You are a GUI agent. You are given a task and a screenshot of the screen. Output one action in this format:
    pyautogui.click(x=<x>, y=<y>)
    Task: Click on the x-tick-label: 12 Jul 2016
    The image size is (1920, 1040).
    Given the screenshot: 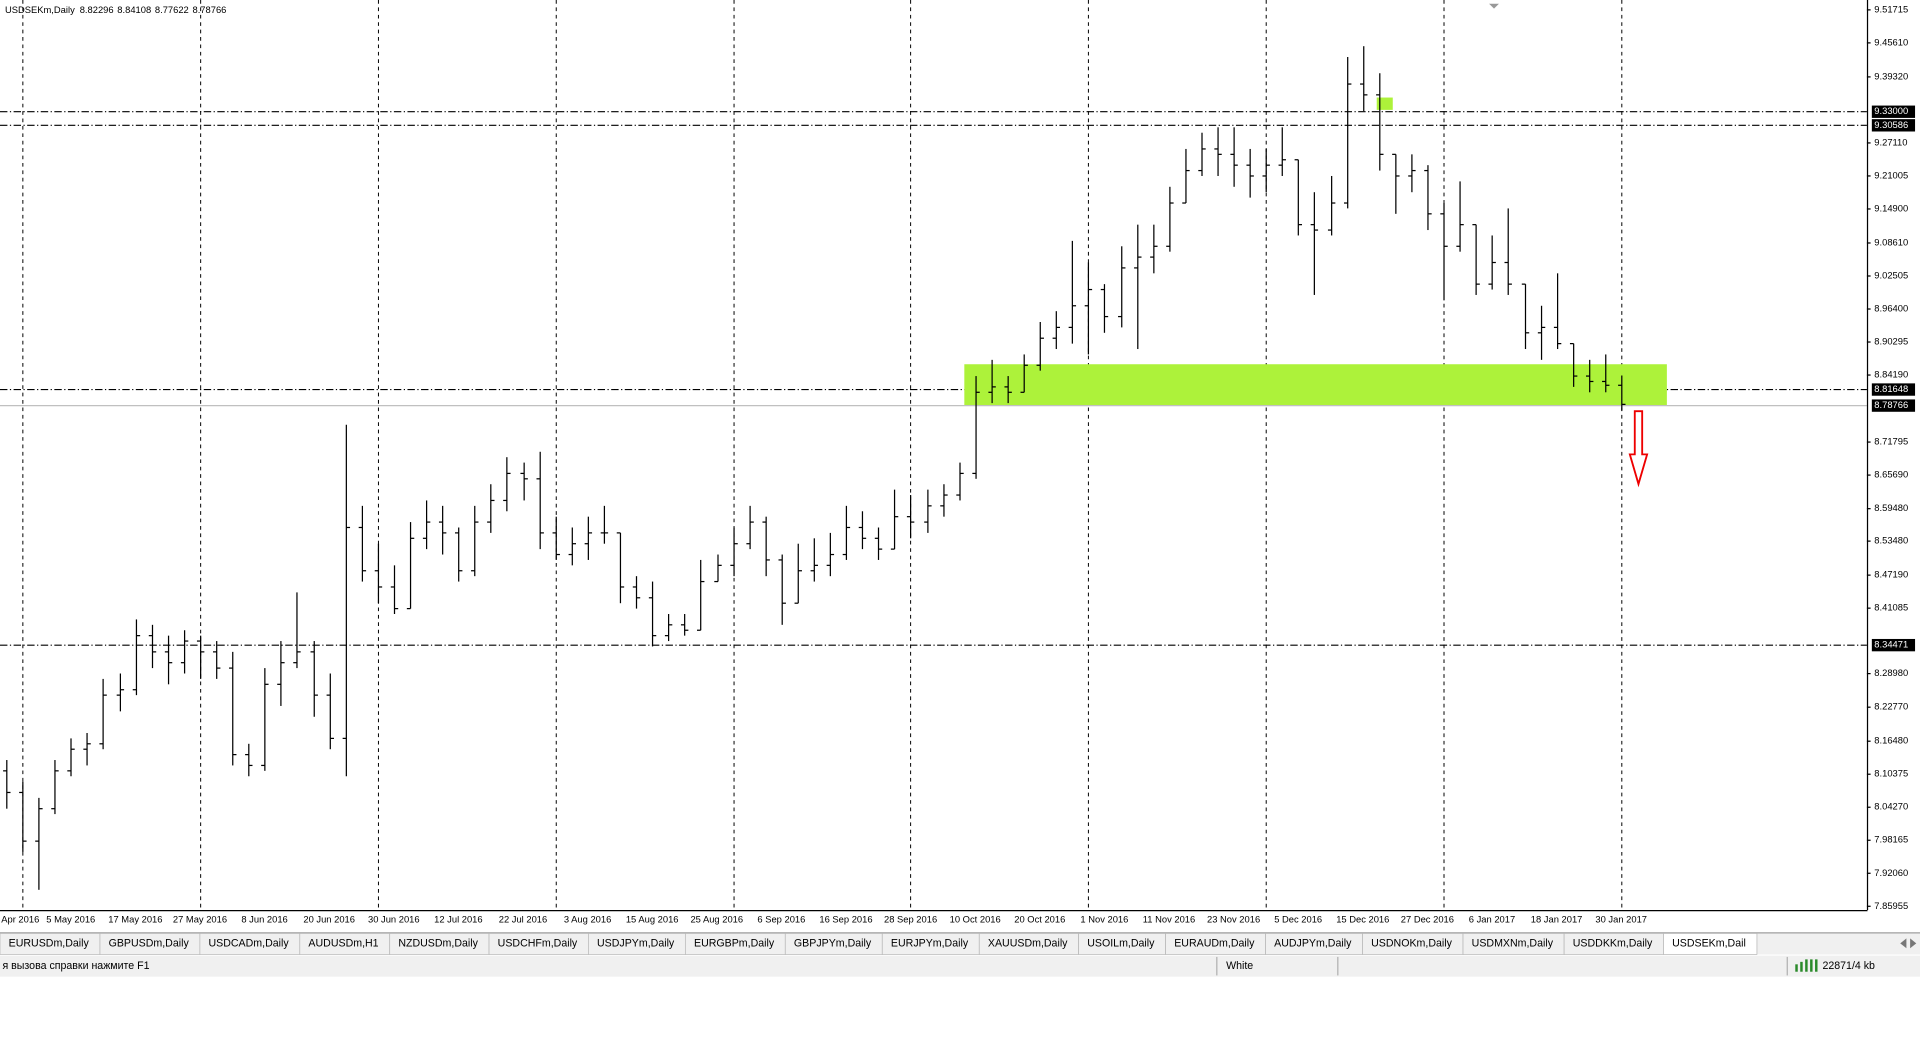 What is the action you would take?
    pyautogui.click(x=458, y=919)
    